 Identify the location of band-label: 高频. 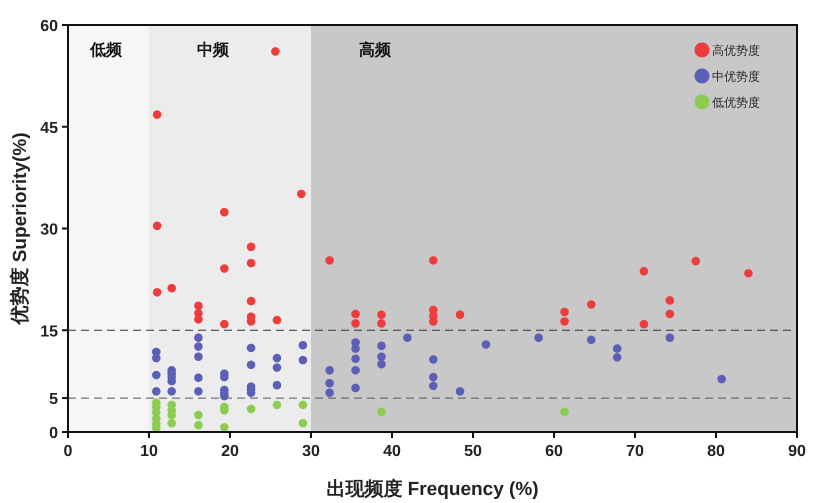
(375, 49).